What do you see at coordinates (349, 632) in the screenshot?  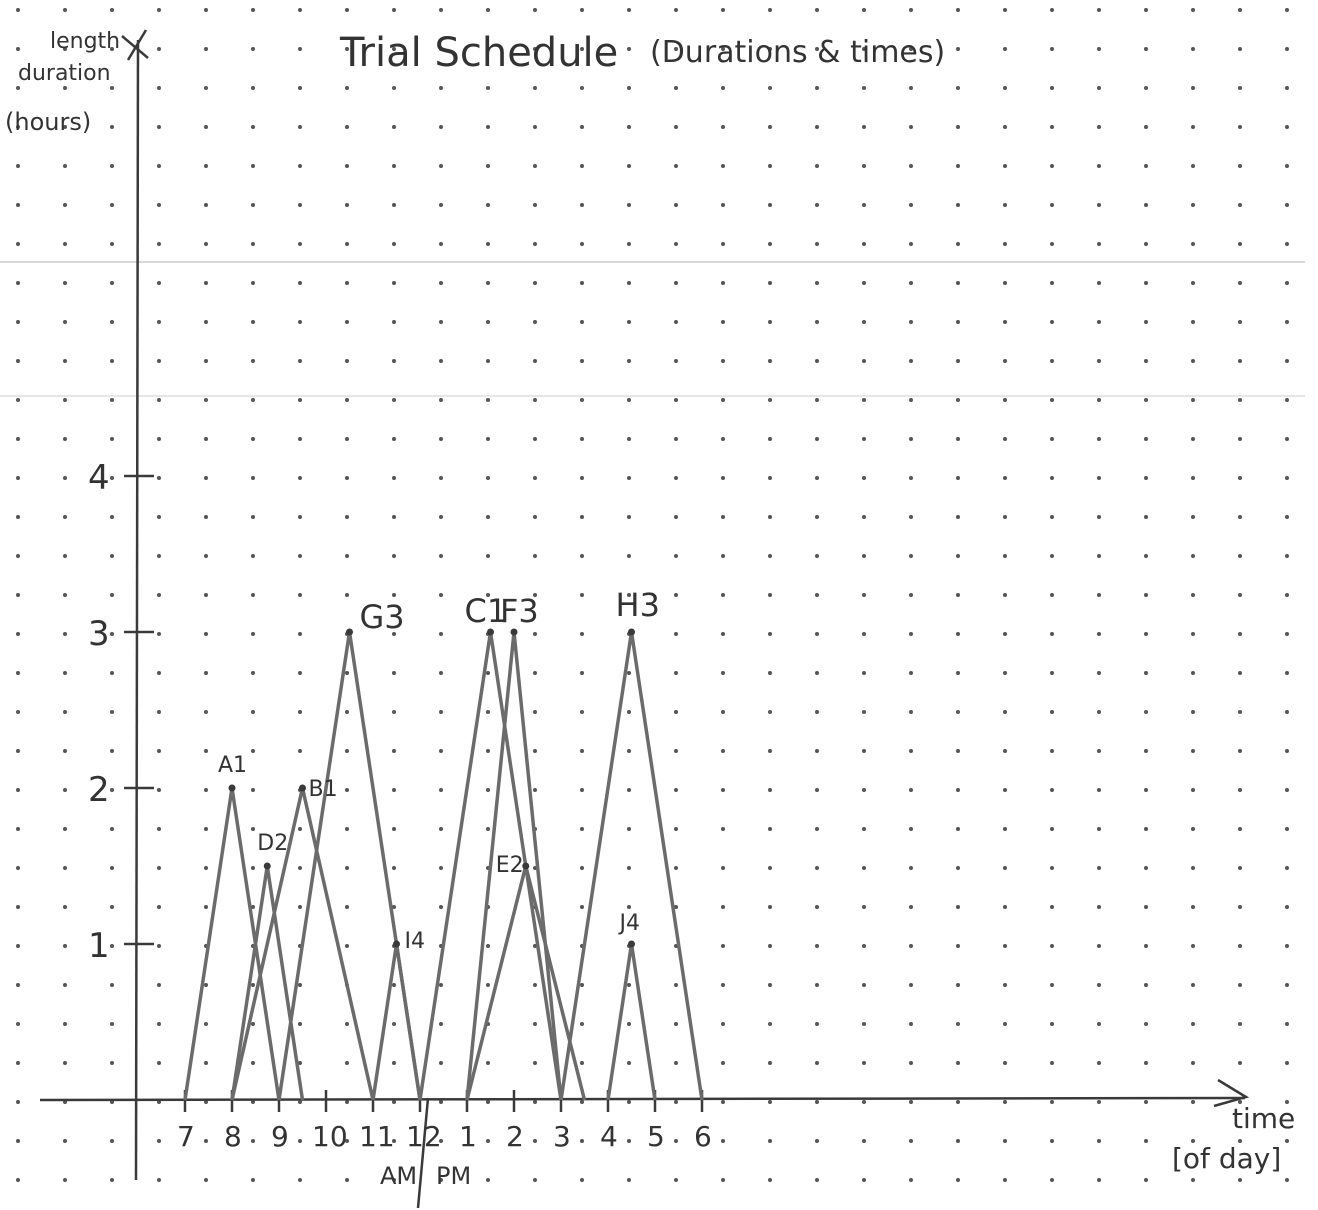 I see `peak-point-g3` at bounding box center [349, 632].